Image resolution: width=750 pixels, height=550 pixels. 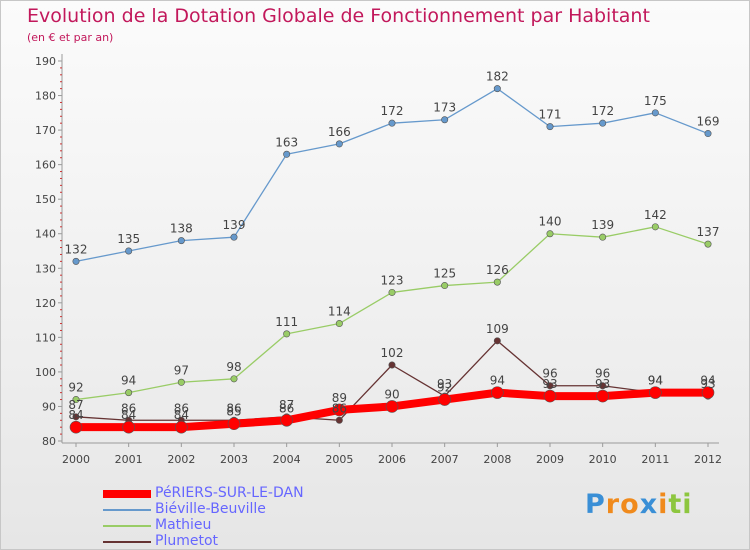 What do you see at coordinates (445, 459) in the screenshot?
I see `x-tick-label: 2007` at bounding box center [445, 459].